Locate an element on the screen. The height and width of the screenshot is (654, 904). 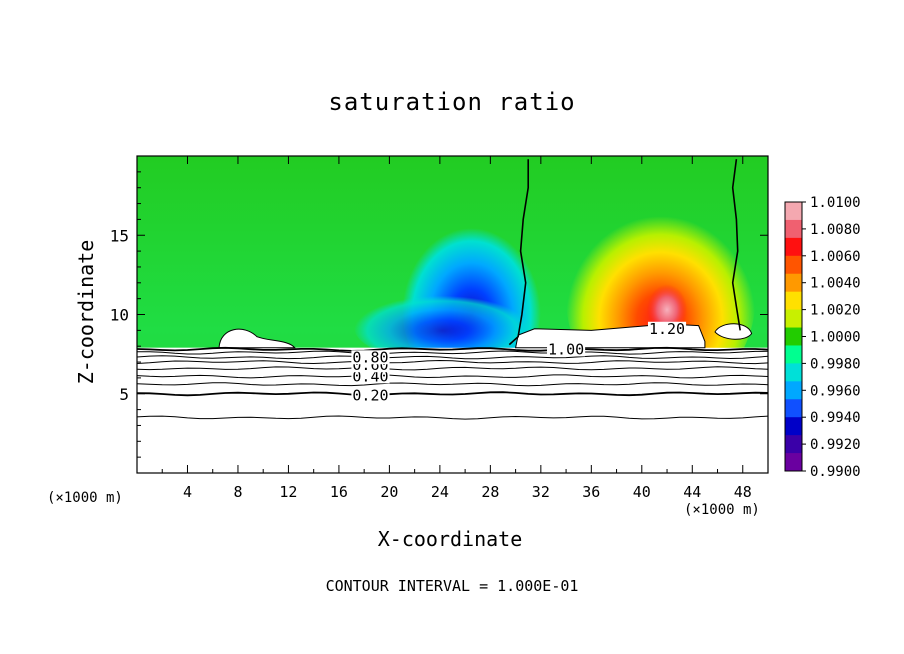
colorbar-label: 1.0100 is located at coordinates (835, 203).